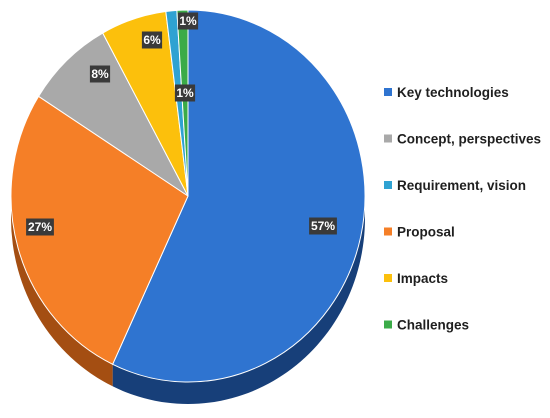  I want to click on legend-label: Challenges, so click(433, 325).